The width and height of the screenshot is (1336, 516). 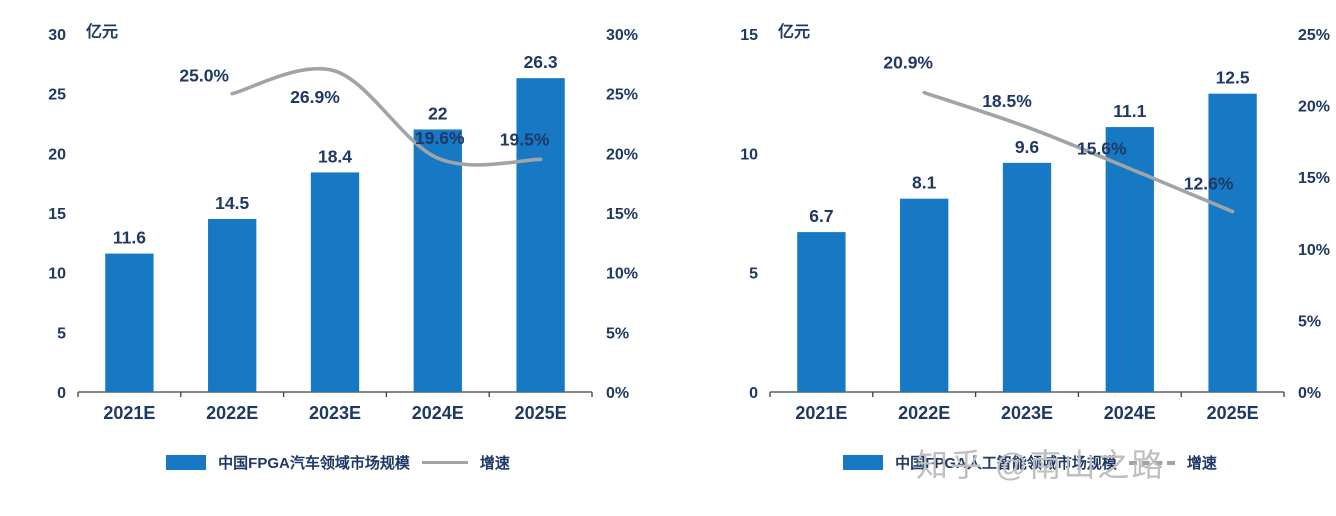 I want to click on svg-text: 8.1, so click(x=924, y=183).